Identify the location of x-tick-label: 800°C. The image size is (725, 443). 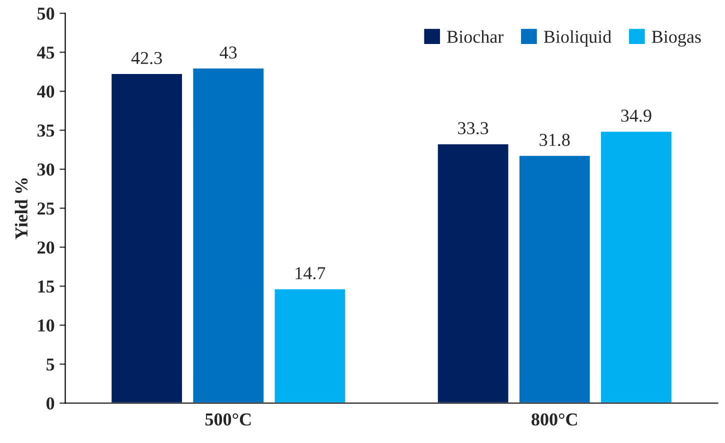
(554, 419).